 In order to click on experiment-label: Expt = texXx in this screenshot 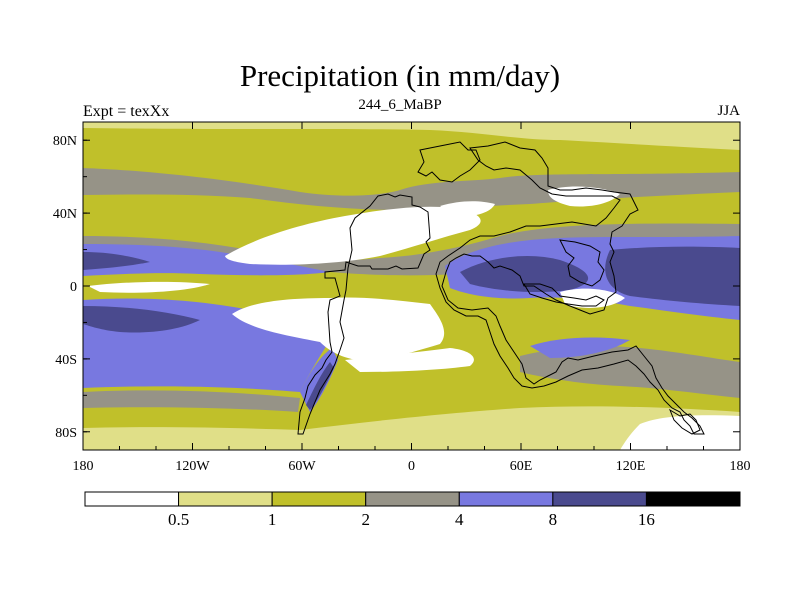, I will do `click(126, 111)`.